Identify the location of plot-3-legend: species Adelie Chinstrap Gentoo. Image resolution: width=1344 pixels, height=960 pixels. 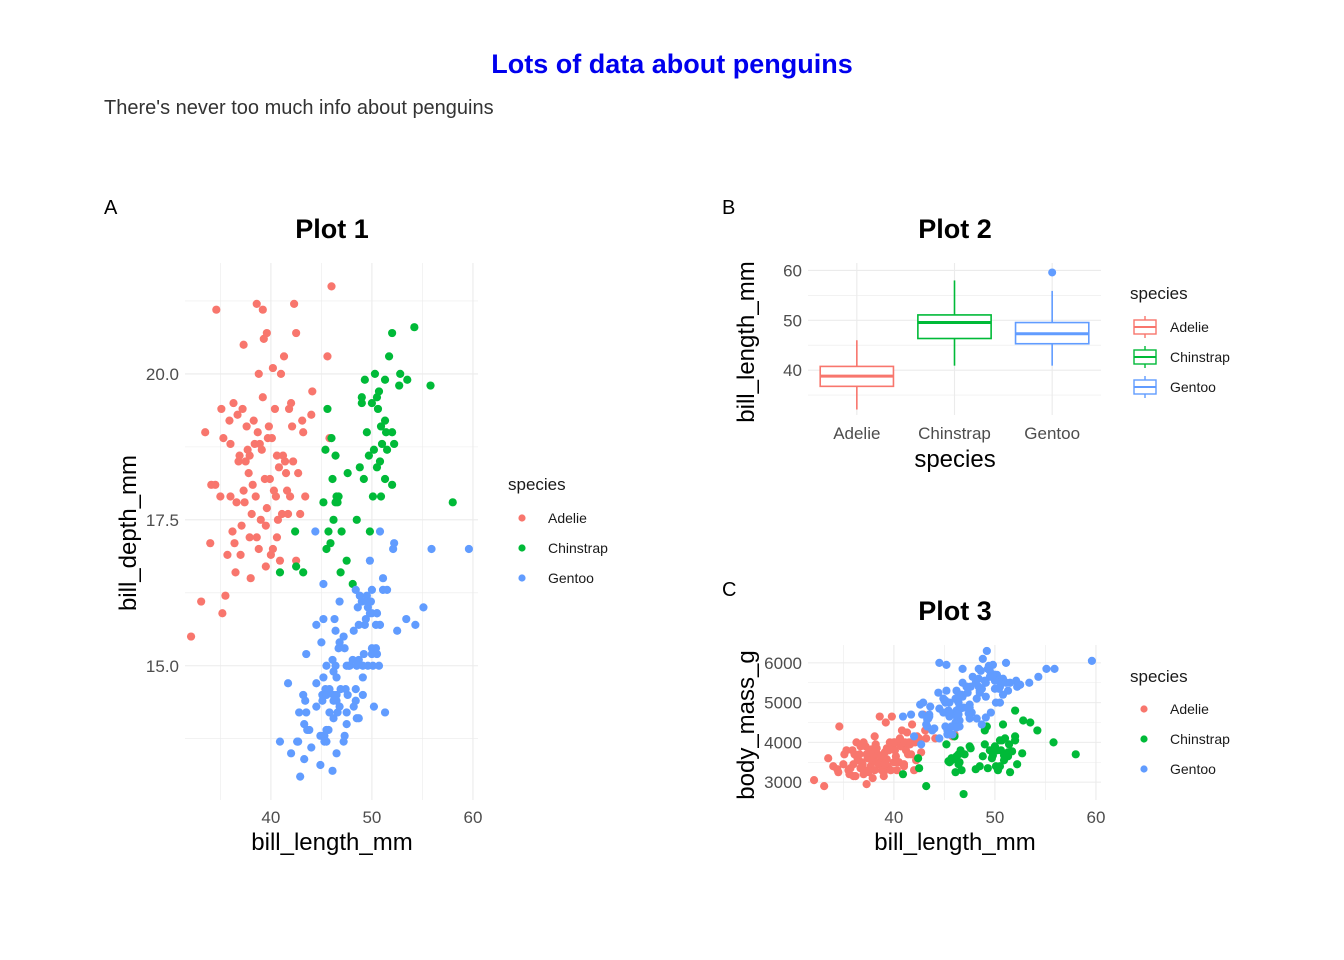
(1180, 722).